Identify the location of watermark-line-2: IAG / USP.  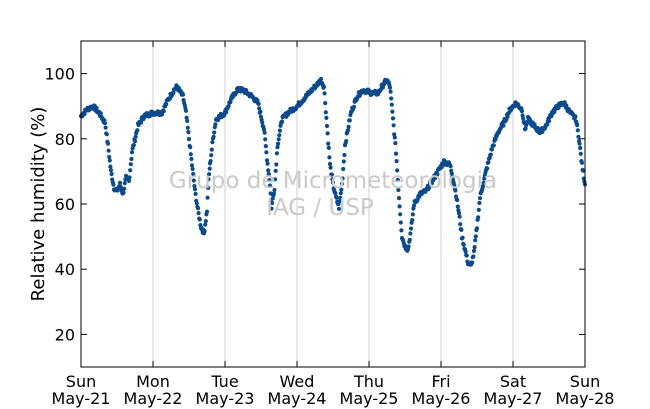
(320, 208).